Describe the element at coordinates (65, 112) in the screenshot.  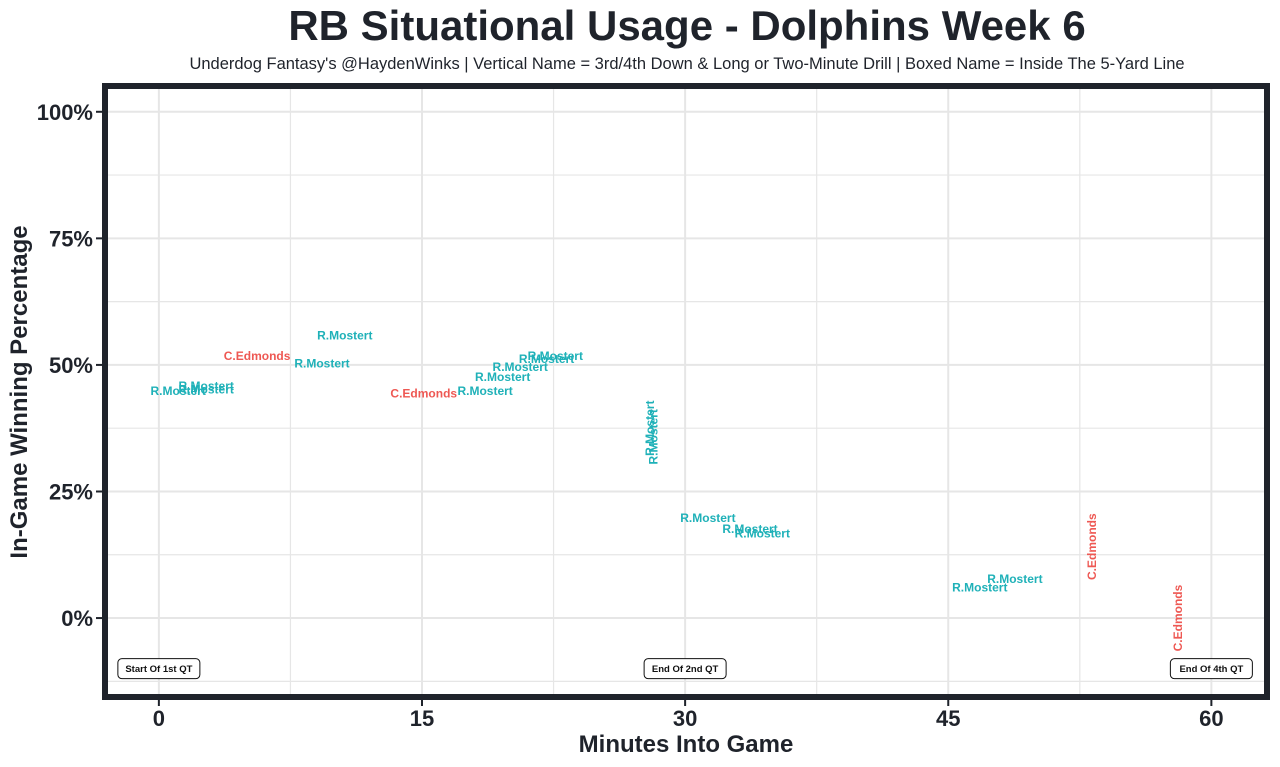
I see `y-tick-label: 100%` at that location.